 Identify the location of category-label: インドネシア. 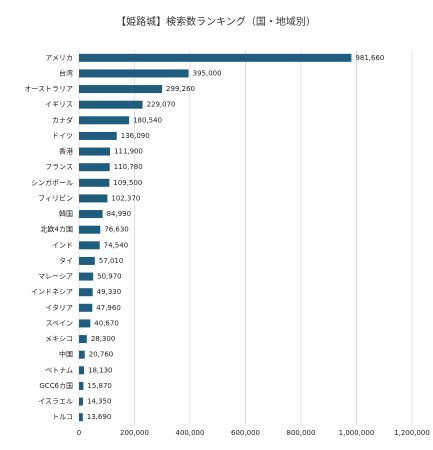
(52, 292).